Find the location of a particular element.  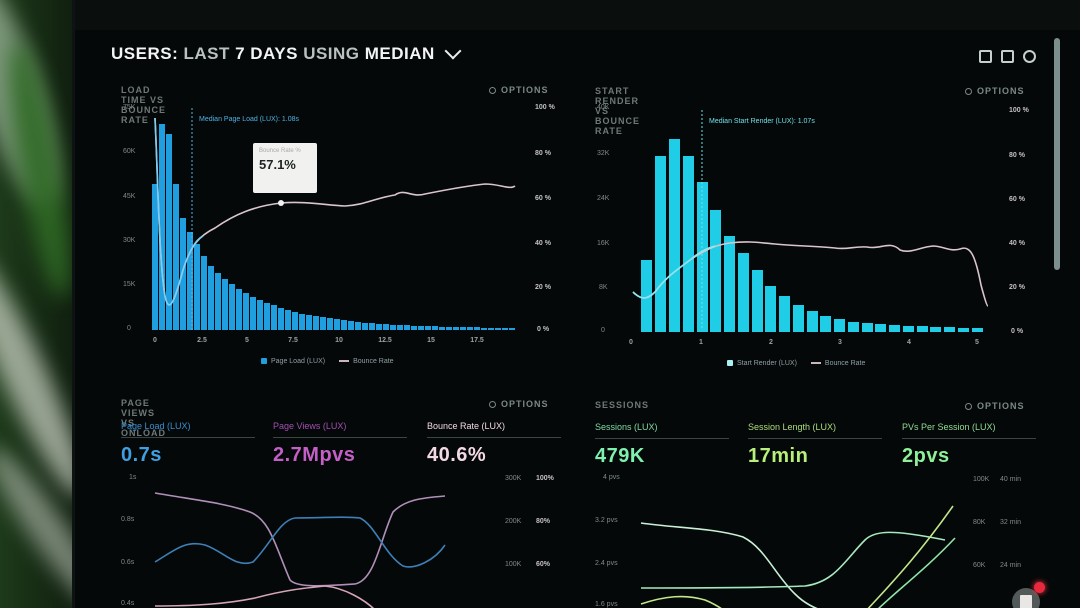

metric-value: 2.7Mpvs is located at coordinates (314, 455).